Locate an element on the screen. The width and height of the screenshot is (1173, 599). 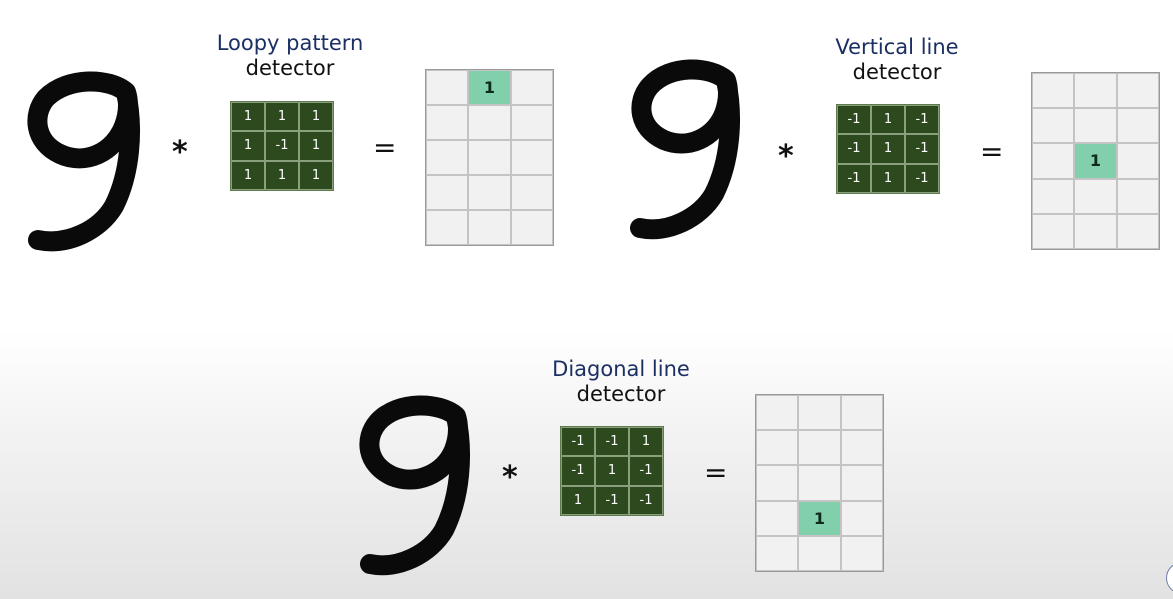
loopy-kernel-grid: 1 1 1 1 -1 1 1 1 1 is located at coordinates (282, 146).